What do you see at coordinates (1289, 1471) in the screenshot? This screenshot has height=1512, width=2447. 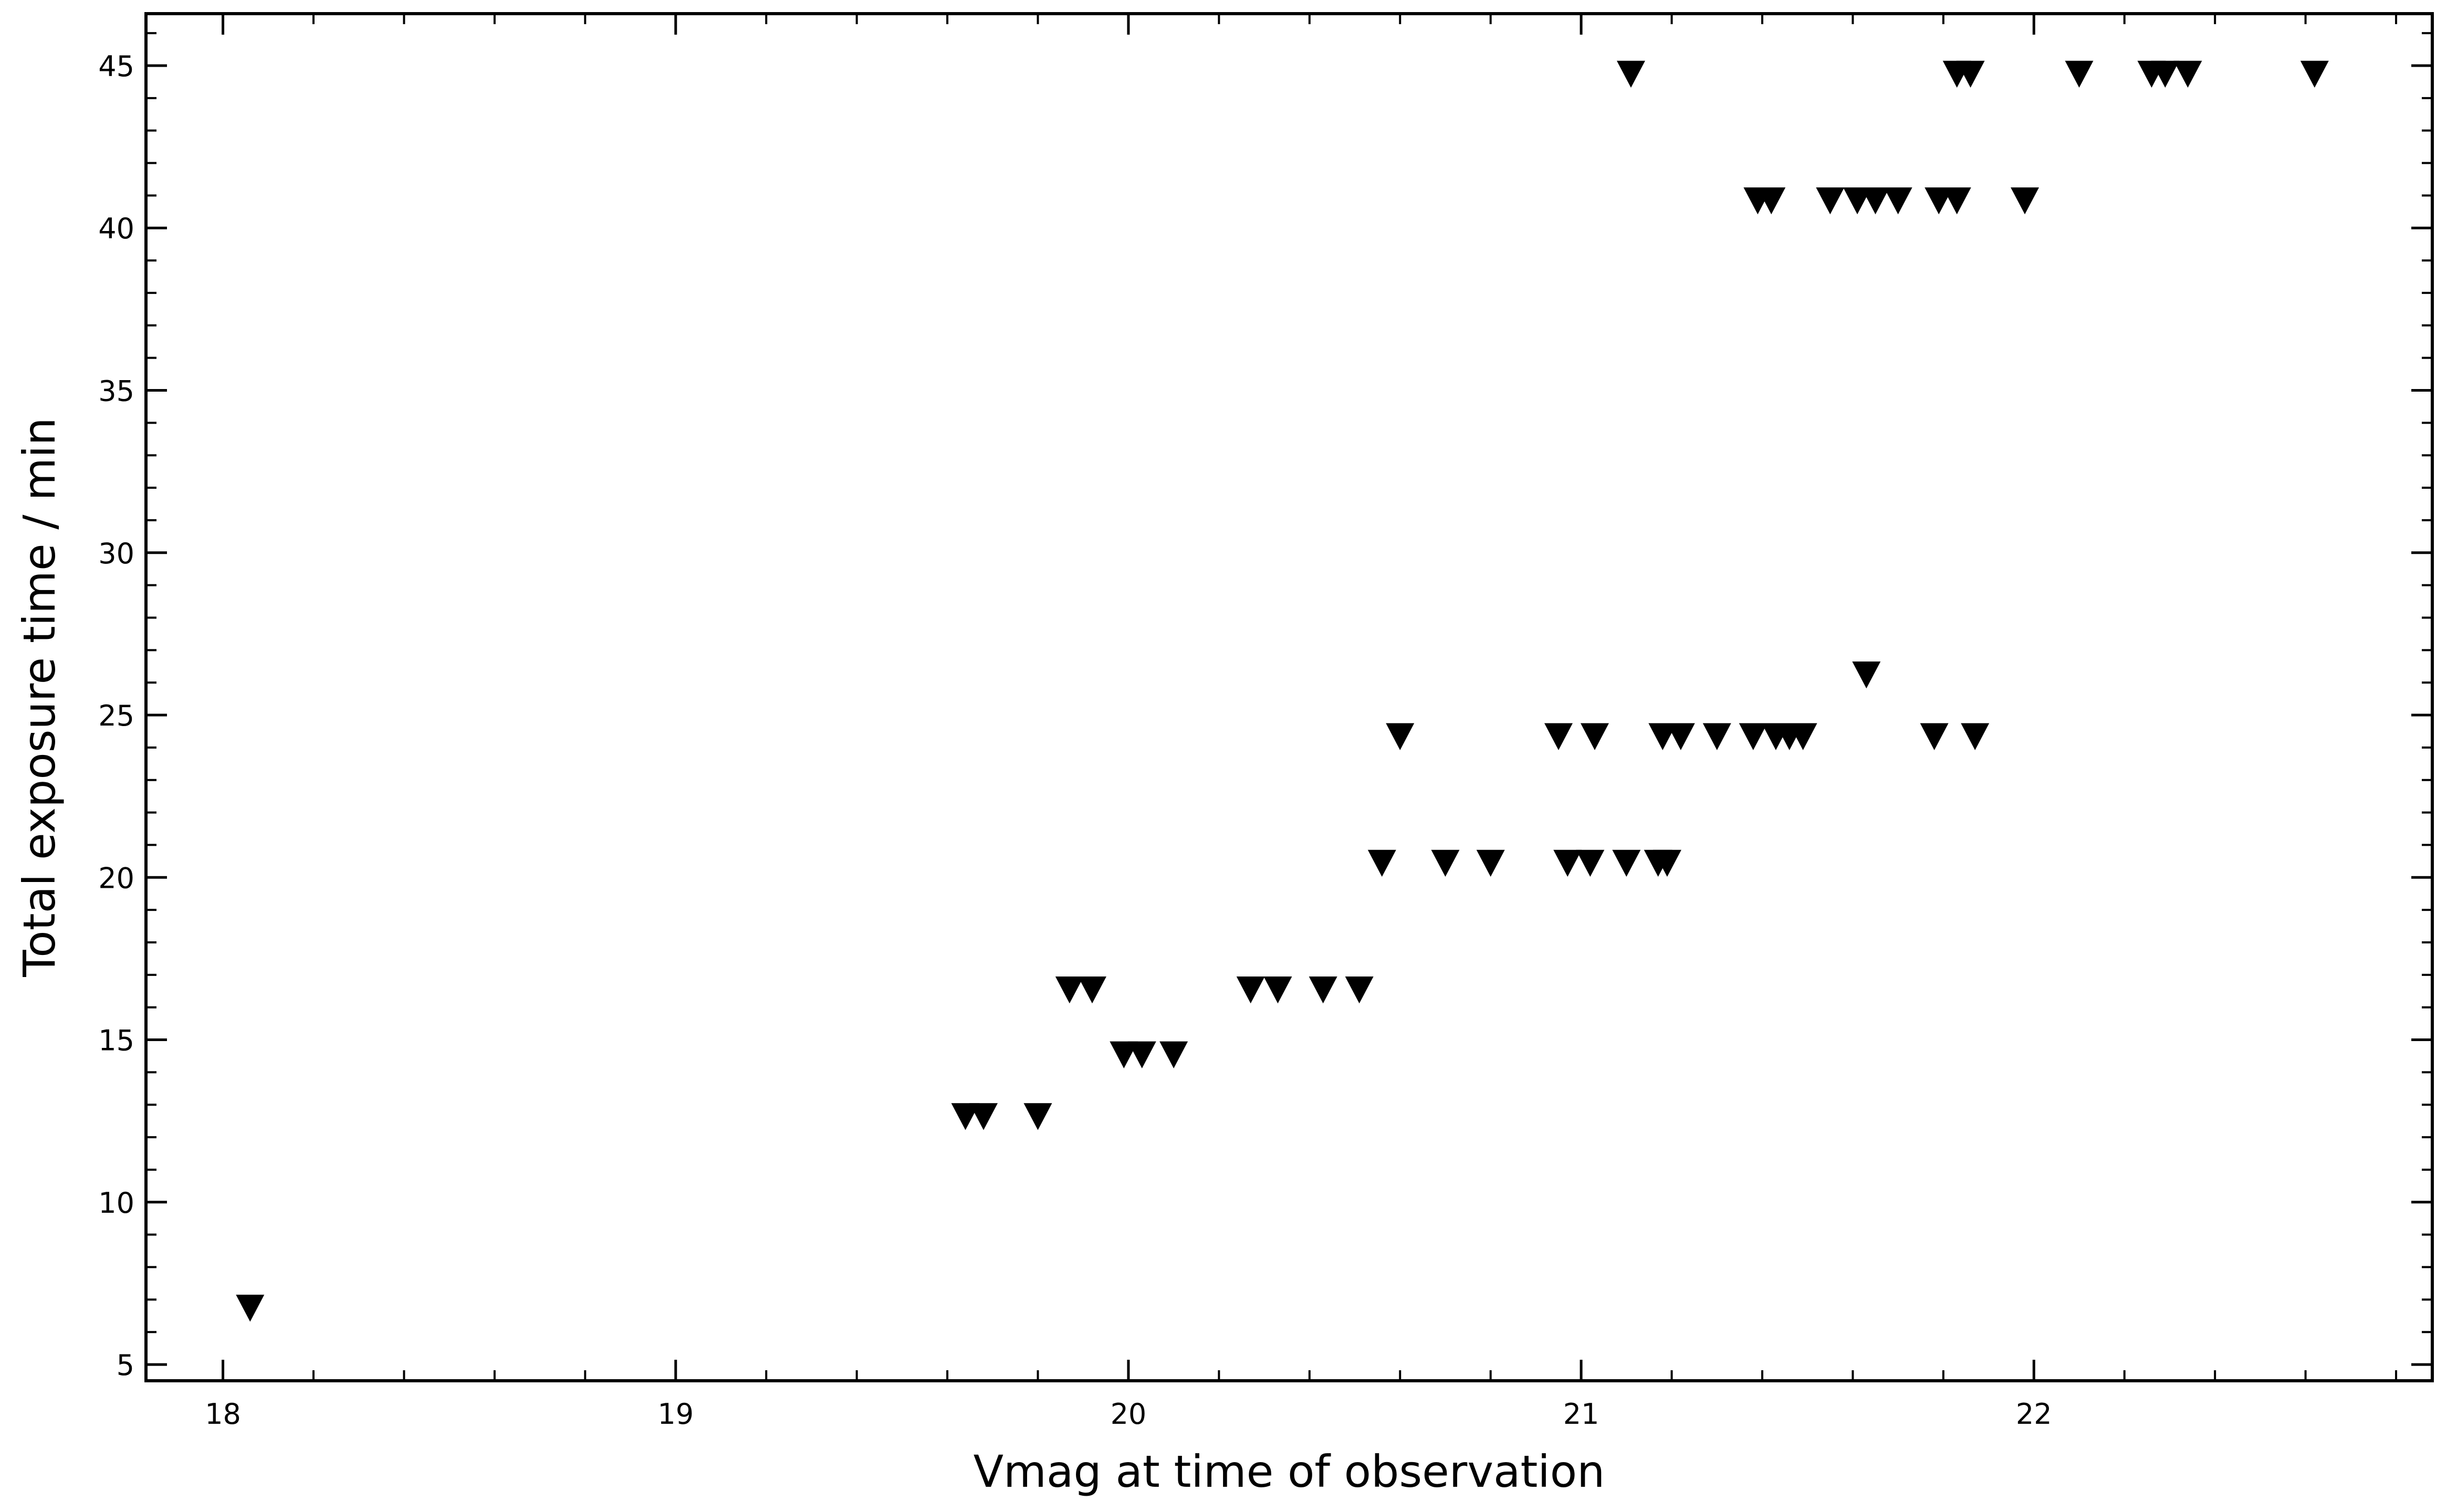 I see `x-axis-label: Vmag at time of observation` at bounding box center [1289, 1471].